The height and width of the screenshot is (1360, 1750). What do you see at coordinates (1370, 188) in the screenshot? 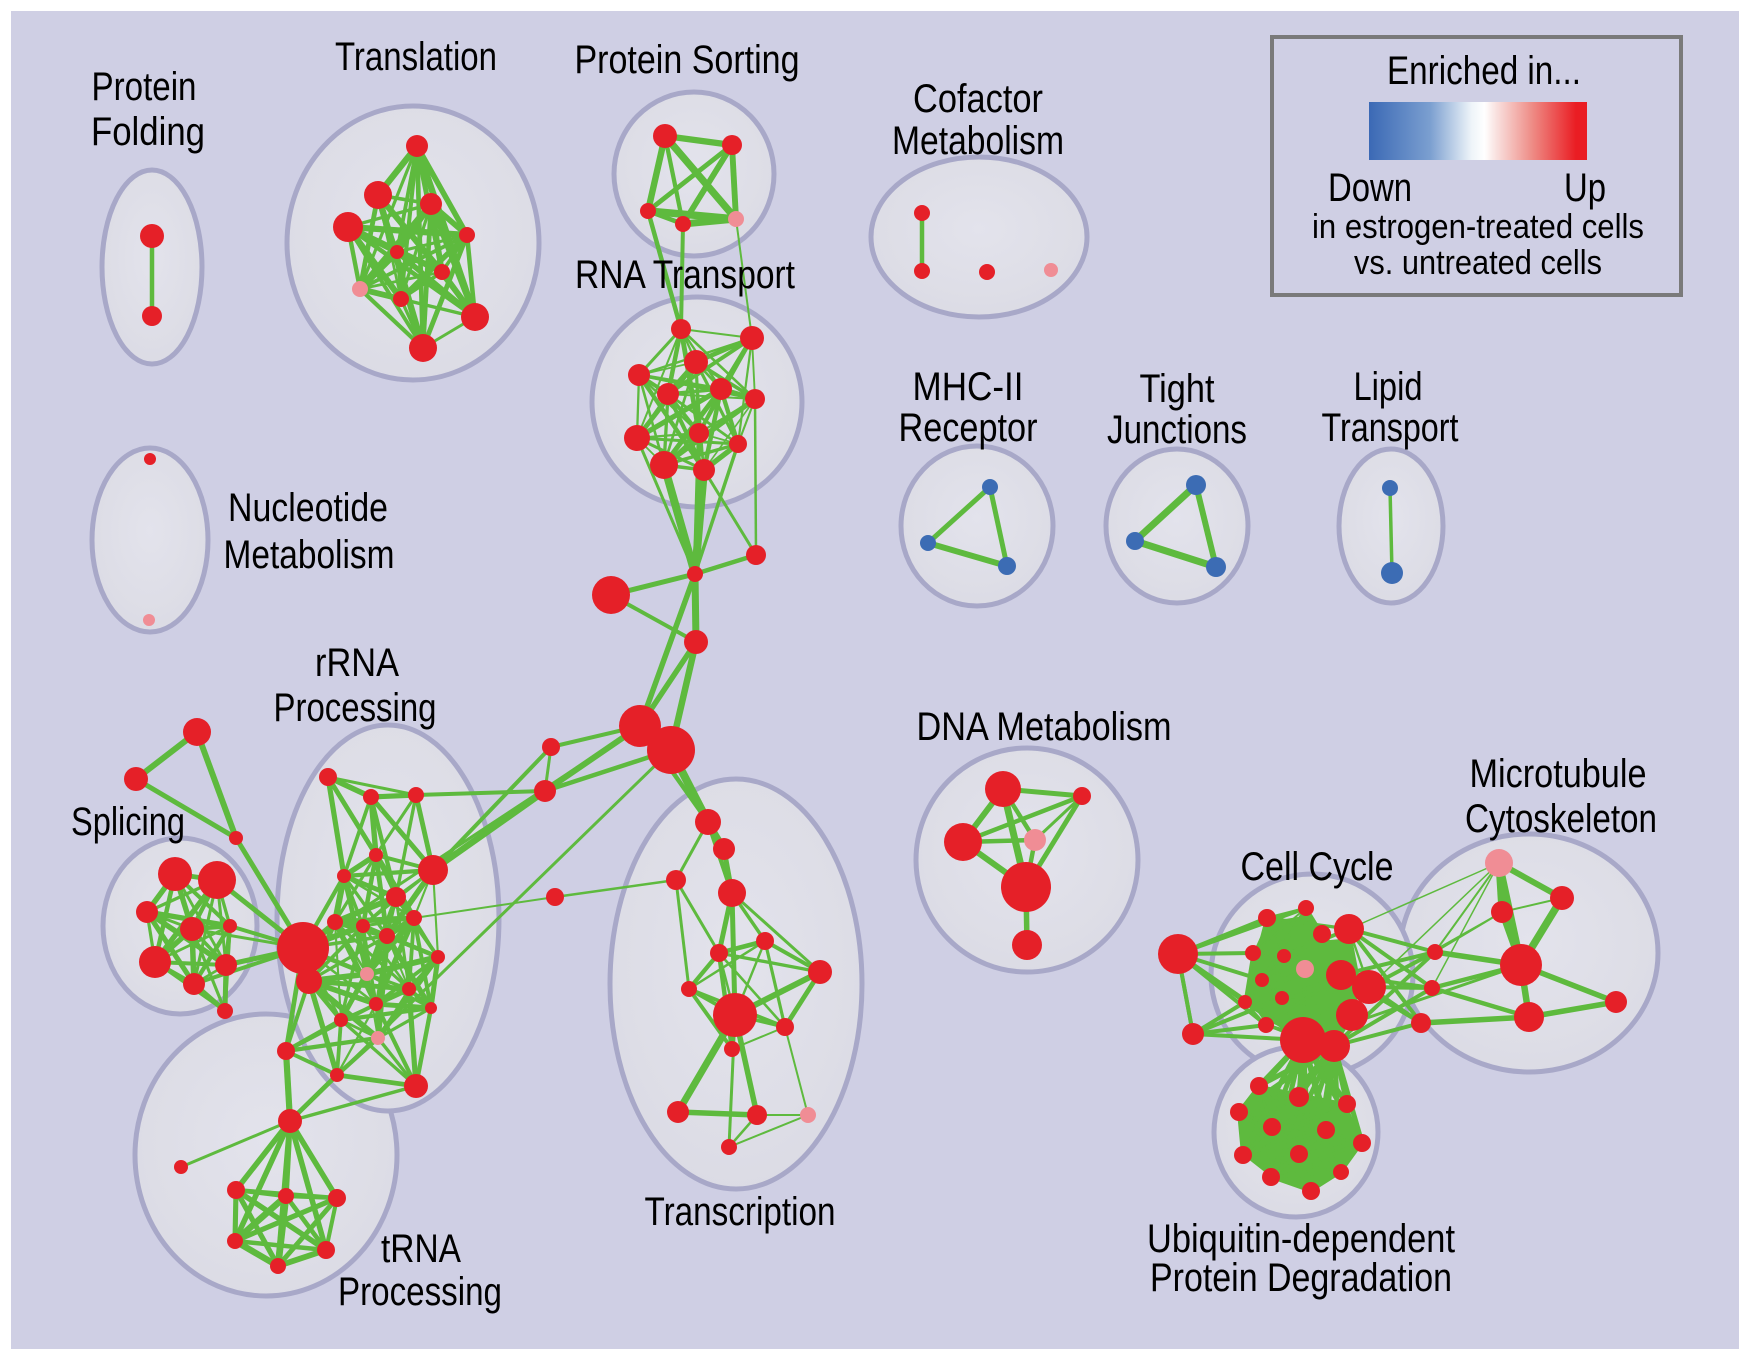
I see `svg-text: Down` at bounding box center [1370, 188].